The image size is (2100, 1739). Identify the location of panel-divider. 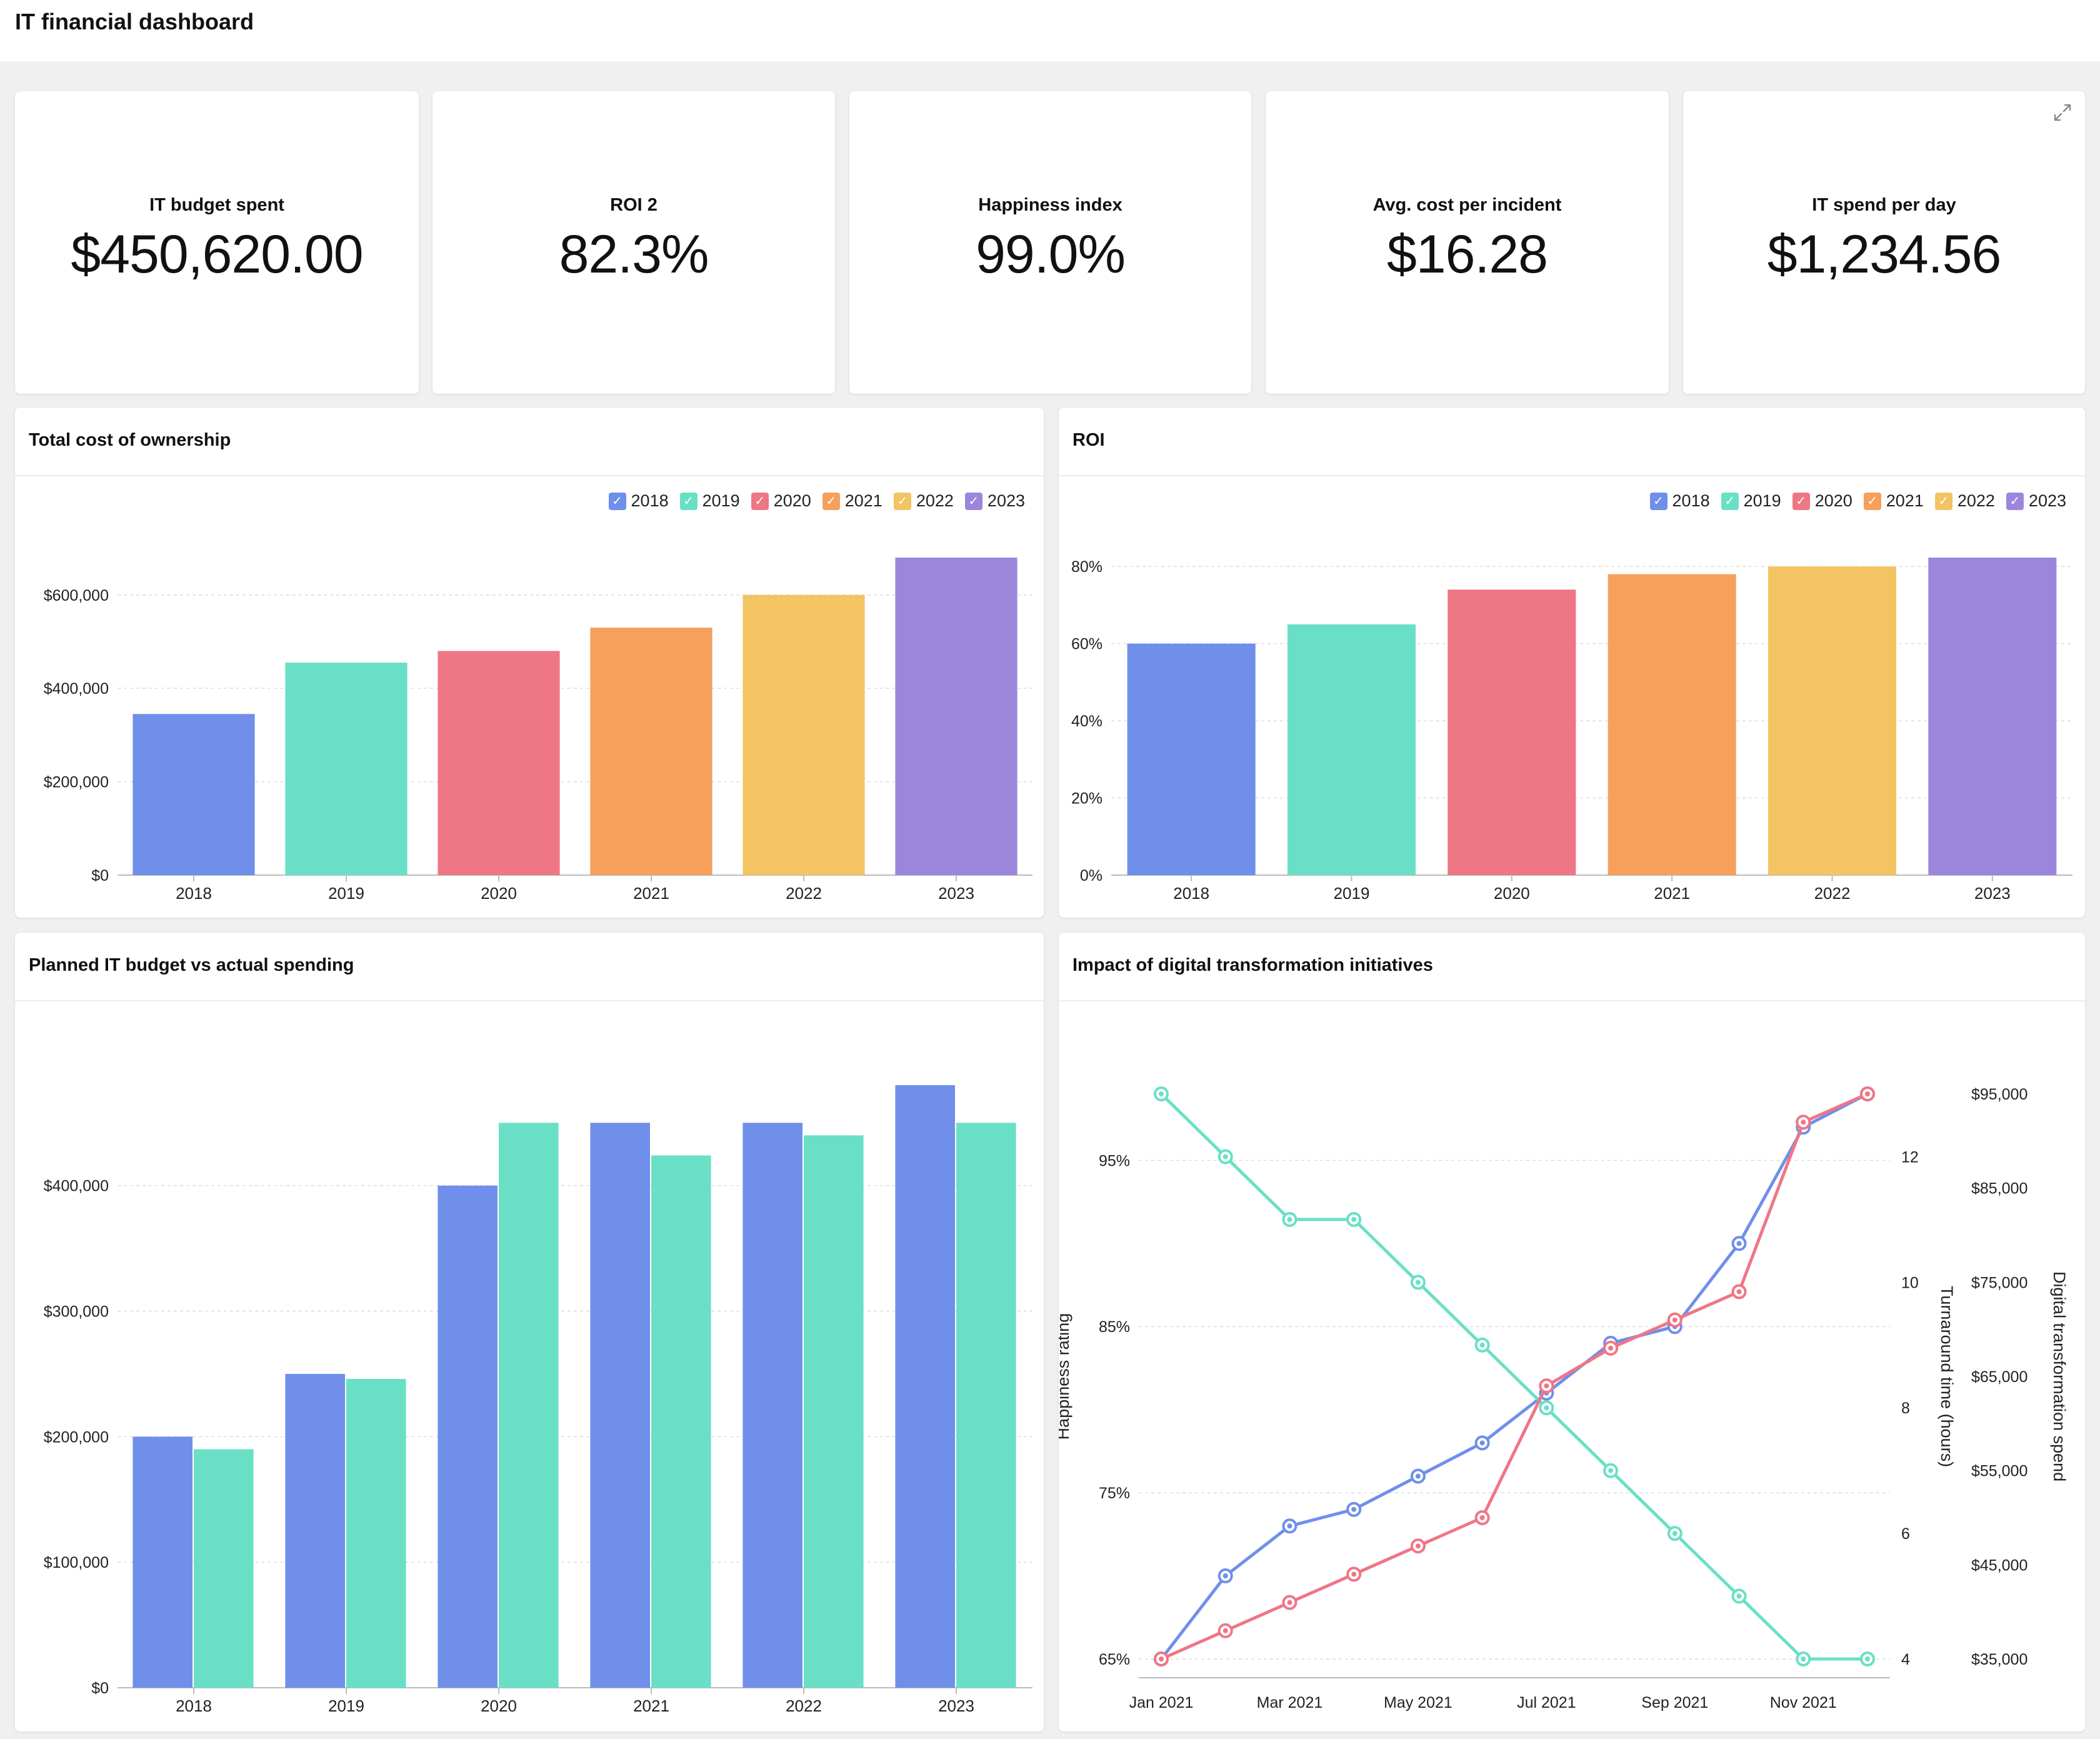
(529, 475).